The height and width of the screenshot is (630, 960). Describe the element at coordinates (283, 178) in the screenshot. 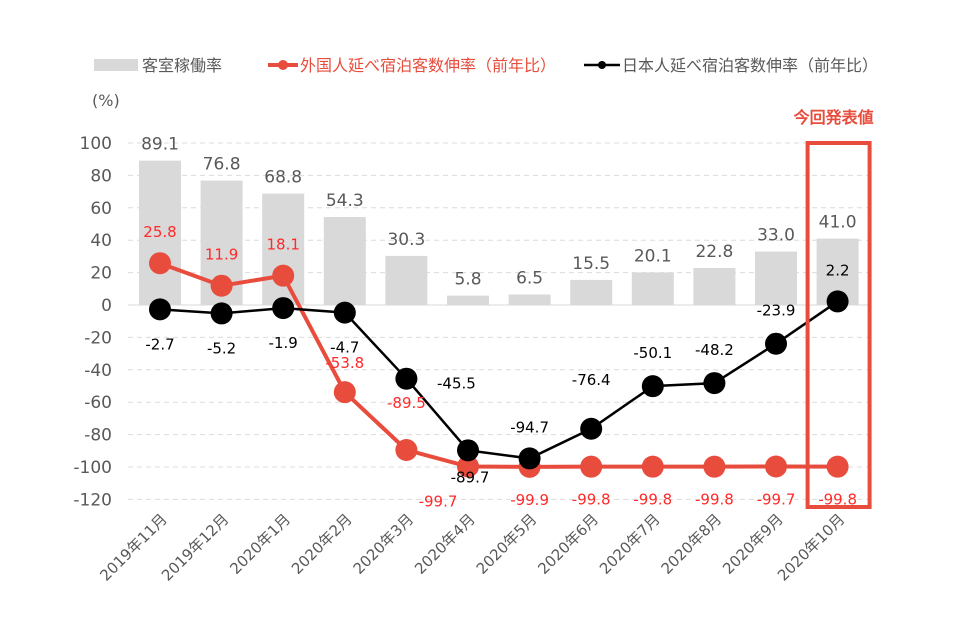

I see `bar-data-label: 68.8` at that location.